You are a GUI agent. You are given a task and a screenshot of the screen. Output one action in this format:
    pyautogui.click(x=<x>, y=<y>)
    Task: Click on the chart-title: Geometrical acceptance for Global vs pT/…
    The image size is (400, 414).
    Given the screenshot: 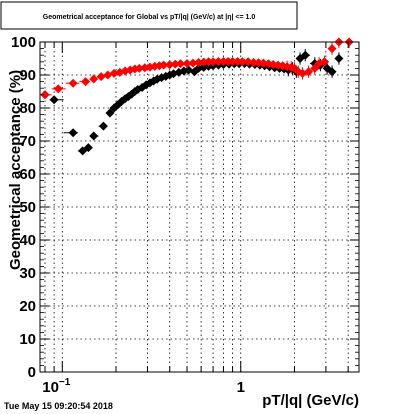 What is the action you would take?
    pyautogui.click(x=149, y=17)
    